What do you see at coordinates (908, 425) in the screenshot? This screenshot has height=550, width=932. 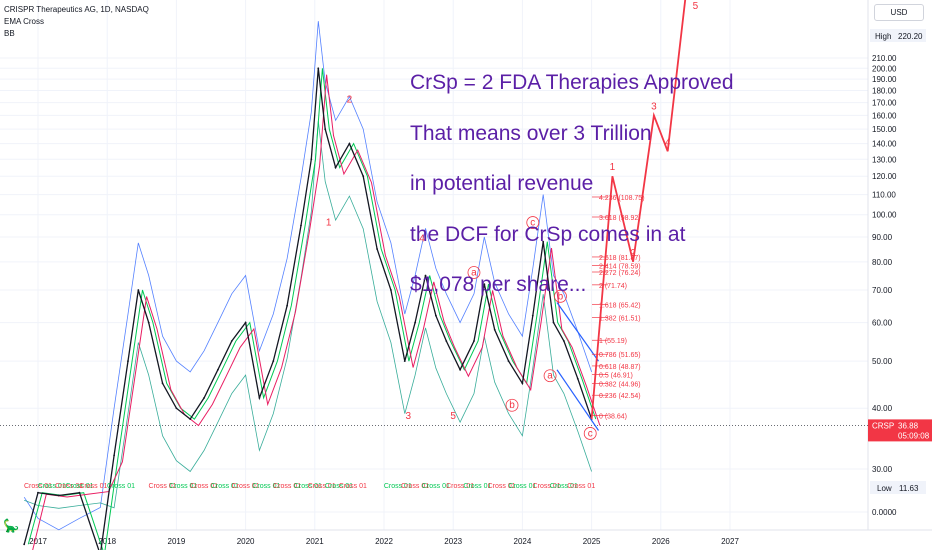 I see `price-badge-value: 36.88` at bounding box center [908, 425].